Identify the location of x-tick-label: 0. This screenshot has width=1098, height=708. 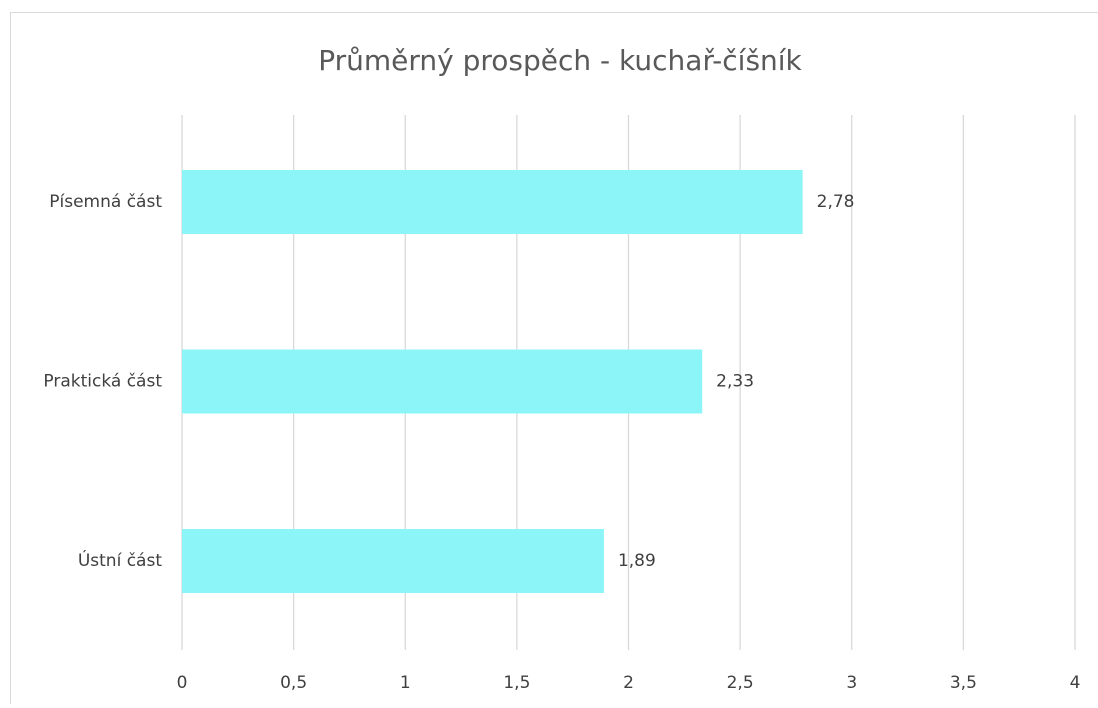
(182, 683).